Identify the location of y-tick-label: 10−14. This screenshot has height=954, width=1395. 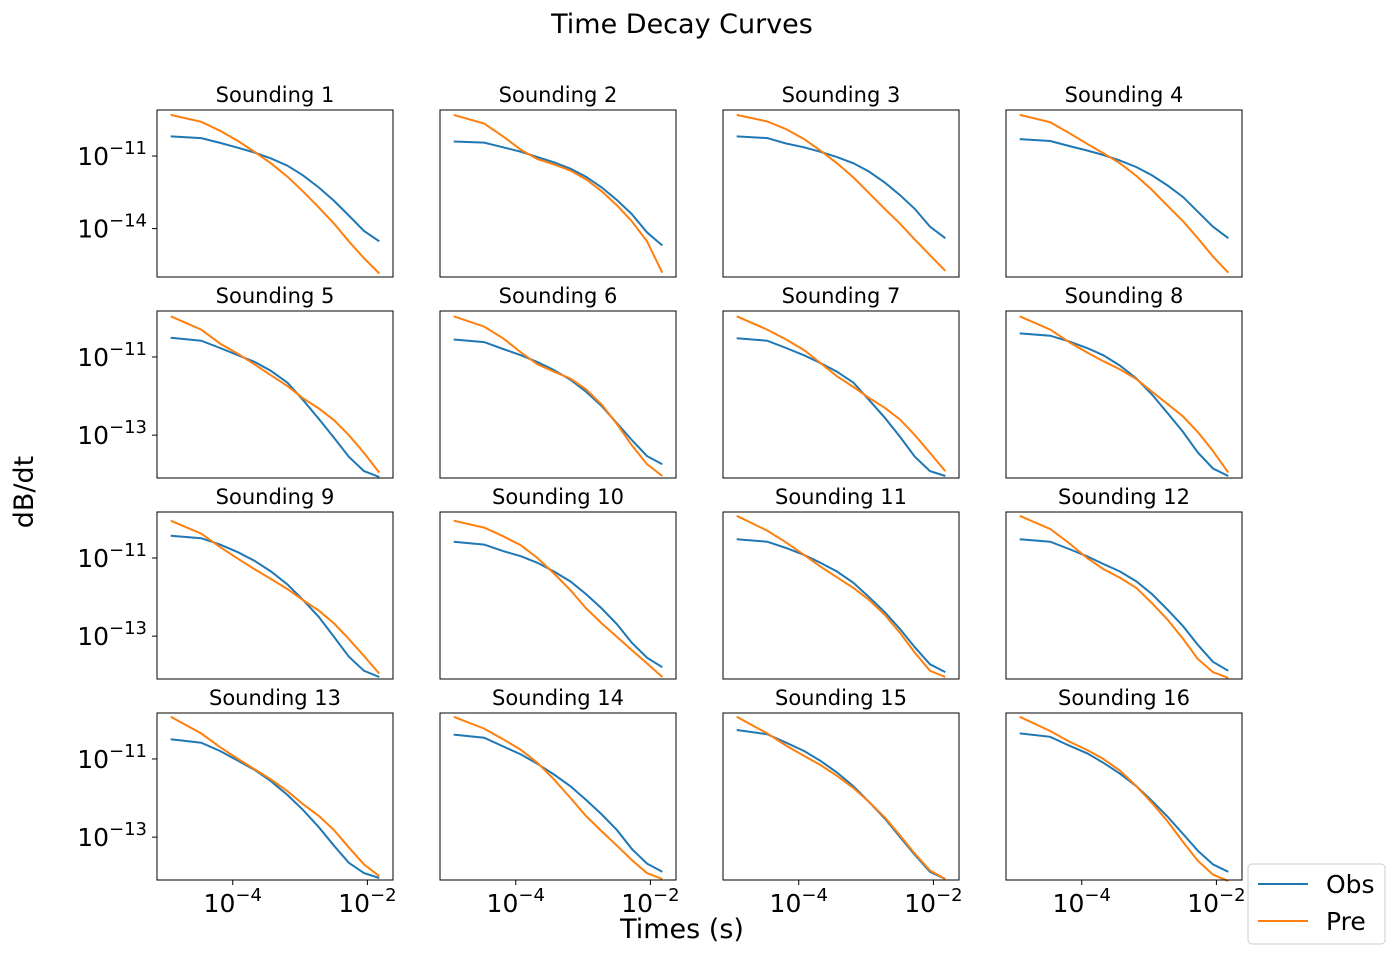
(112, 227).